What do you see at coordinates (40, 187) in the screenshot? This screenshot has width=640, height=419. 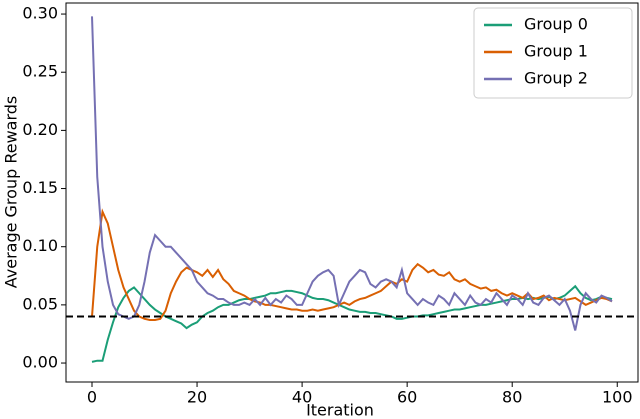 I see `y-tick-label: 0.15` at bounding box center [40, 187].